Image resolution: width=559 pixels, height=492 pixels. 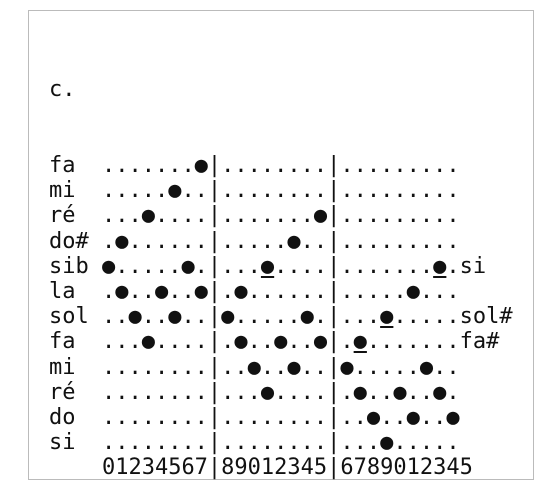 What do you see at coordinates (75, 467) in the screenshot?
I see `spacer` at bounding box center [75, 467].